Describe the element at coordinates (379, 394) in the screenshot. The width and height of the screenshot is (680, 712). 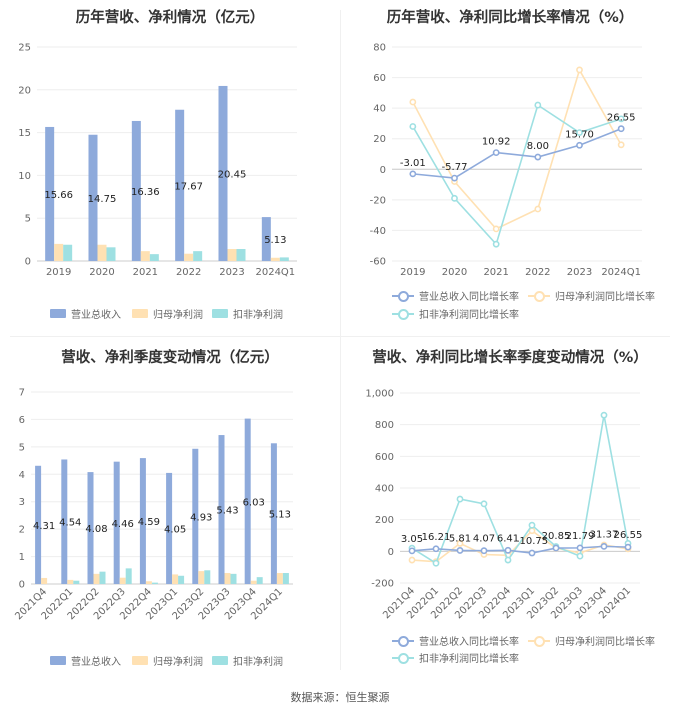
I see `y-tick-label: 1,000` at that location.